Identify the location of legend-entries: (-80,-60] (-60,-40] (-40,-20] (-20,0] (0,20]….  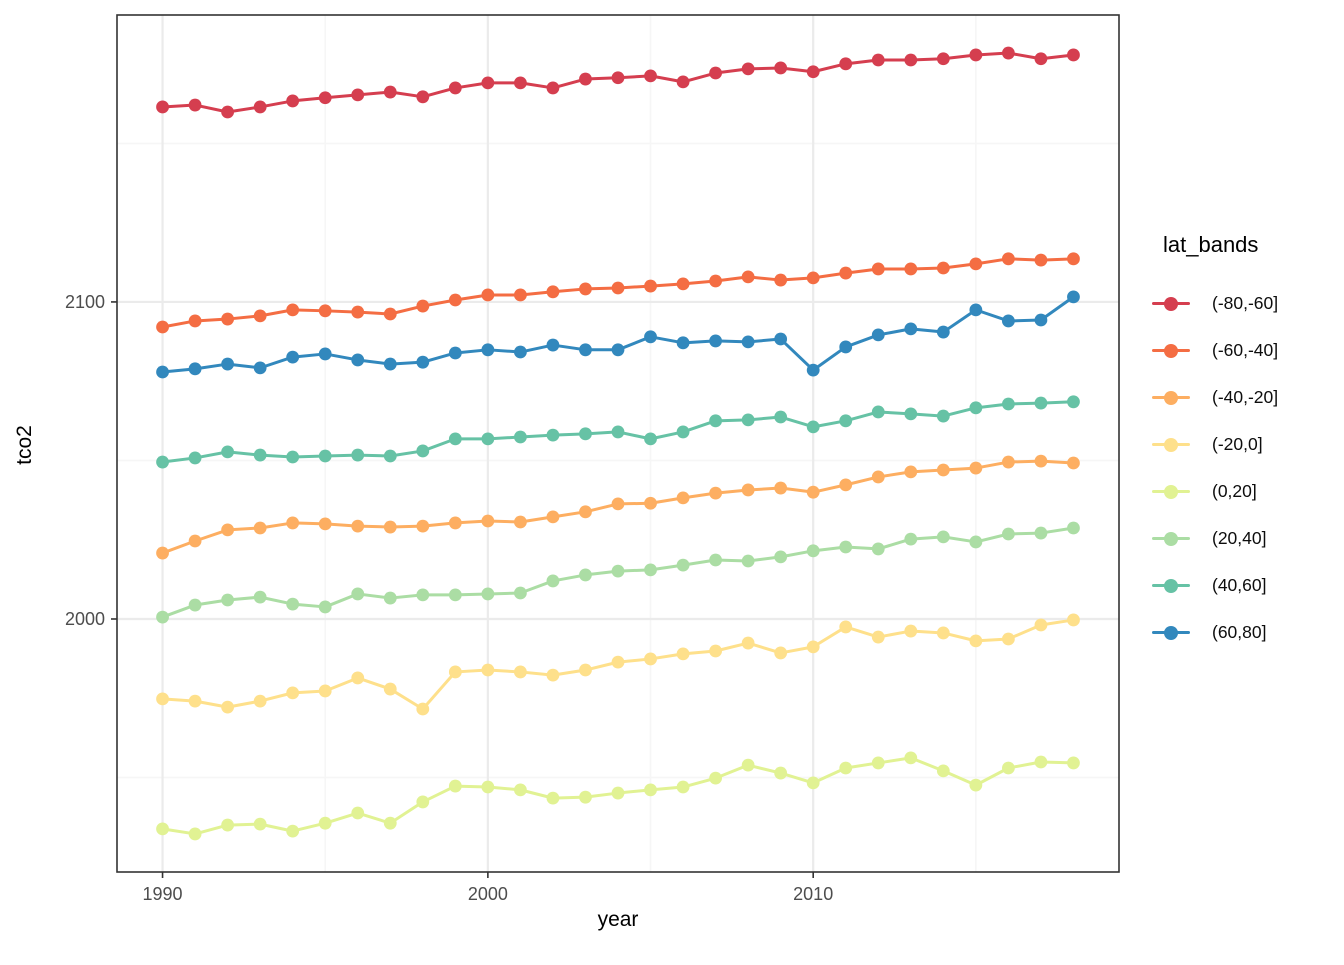
(1214, 468).